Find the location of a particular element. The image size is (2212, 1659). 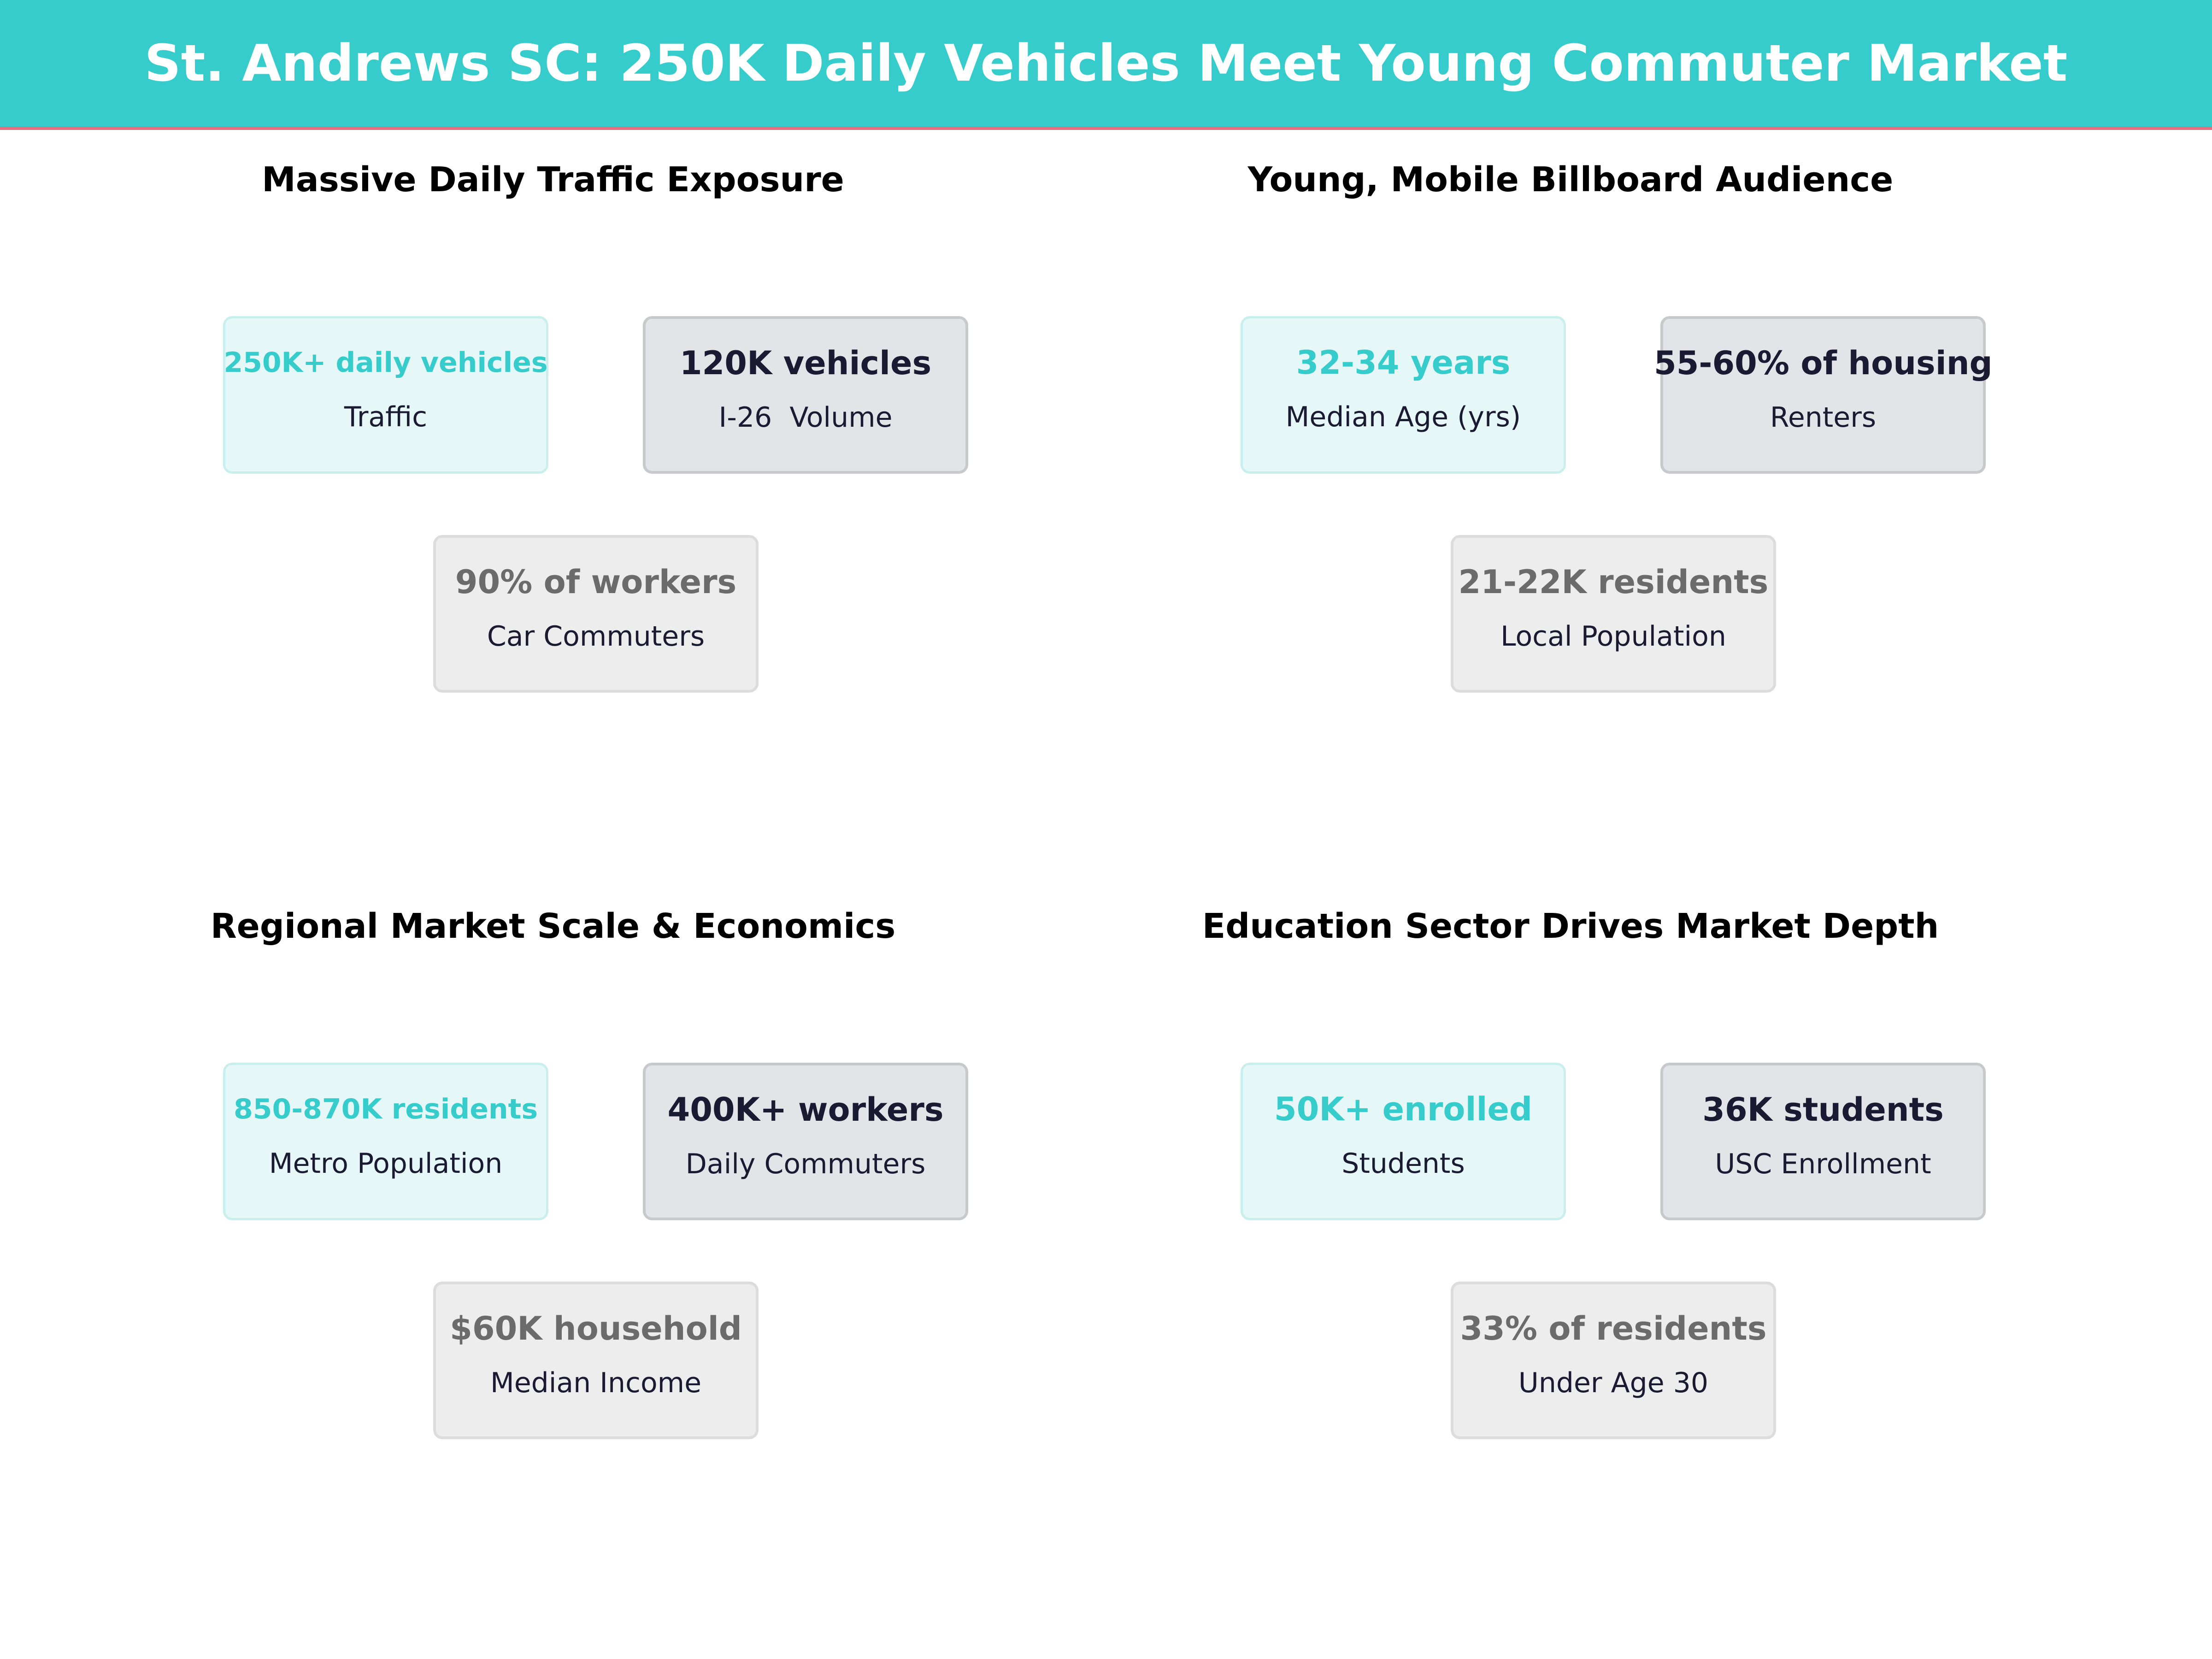

kpi-card-car-commuters: 90% of workers Car Commuters is located at coordinates (596, 614).